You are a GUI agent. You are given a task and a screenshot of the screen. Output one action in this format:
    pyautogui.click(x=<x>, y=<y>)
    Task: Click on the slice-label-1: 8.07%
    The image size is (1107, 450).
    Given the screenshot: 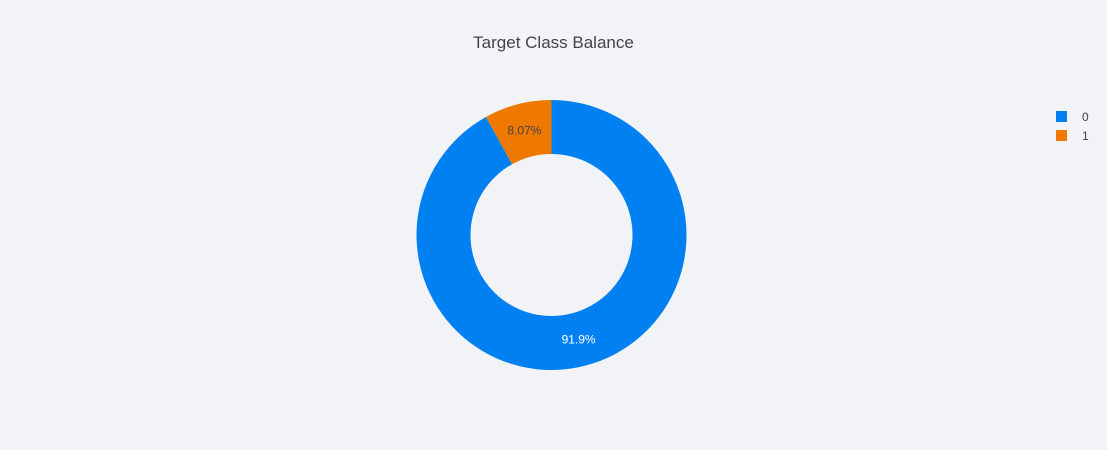 What is the action you would take?
    pyautogui.click(x=524, y=130)
    